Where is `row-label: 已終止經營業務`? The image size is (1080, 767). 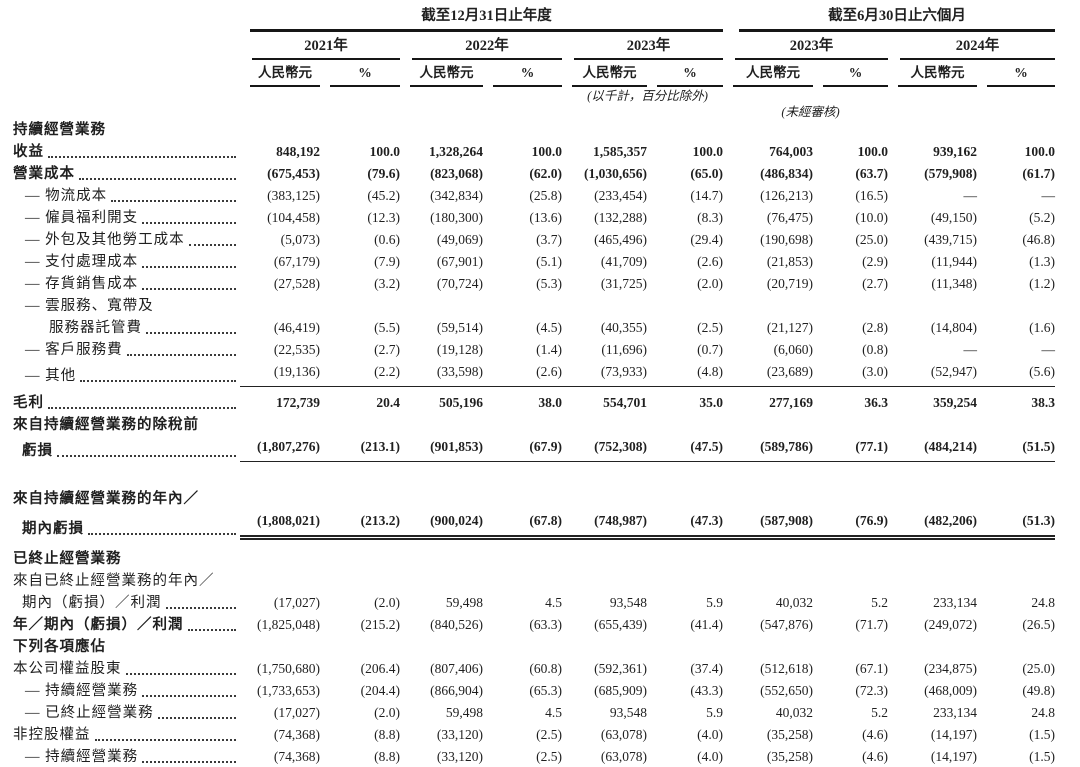
row-label: 已終止經營業務 is located at coordinates (67, 559).